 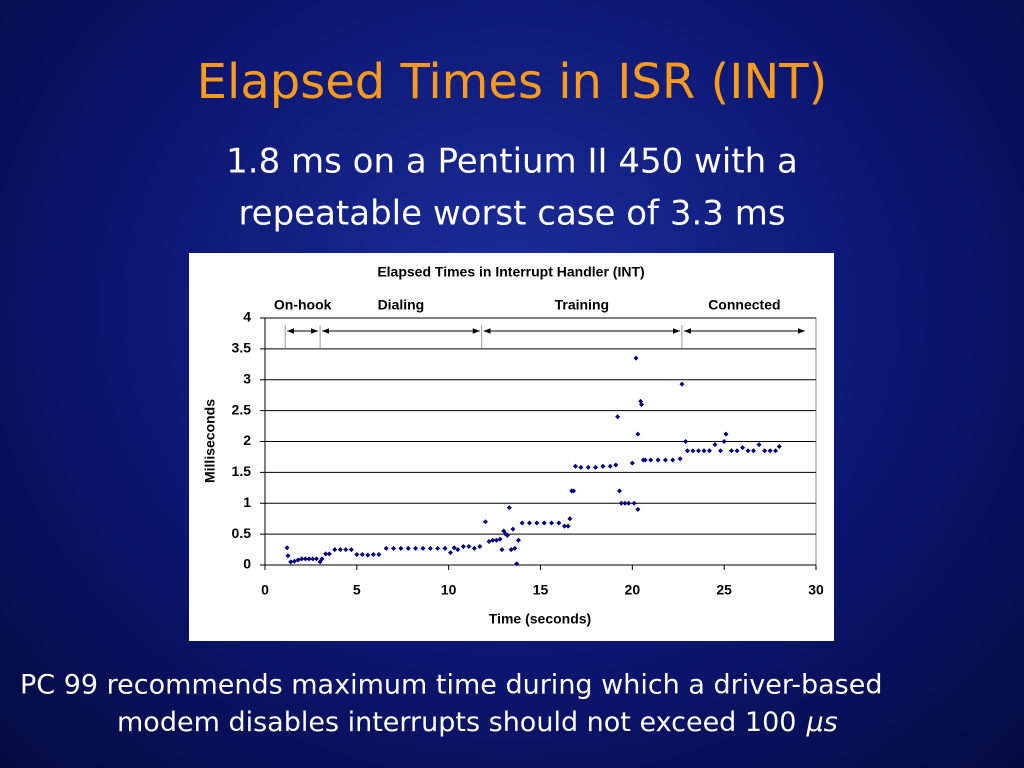 What do you see at coordinates (242, 348) in the screenshot?
I see `y-tick-label: 3.5` at bounding box center [242, 348].